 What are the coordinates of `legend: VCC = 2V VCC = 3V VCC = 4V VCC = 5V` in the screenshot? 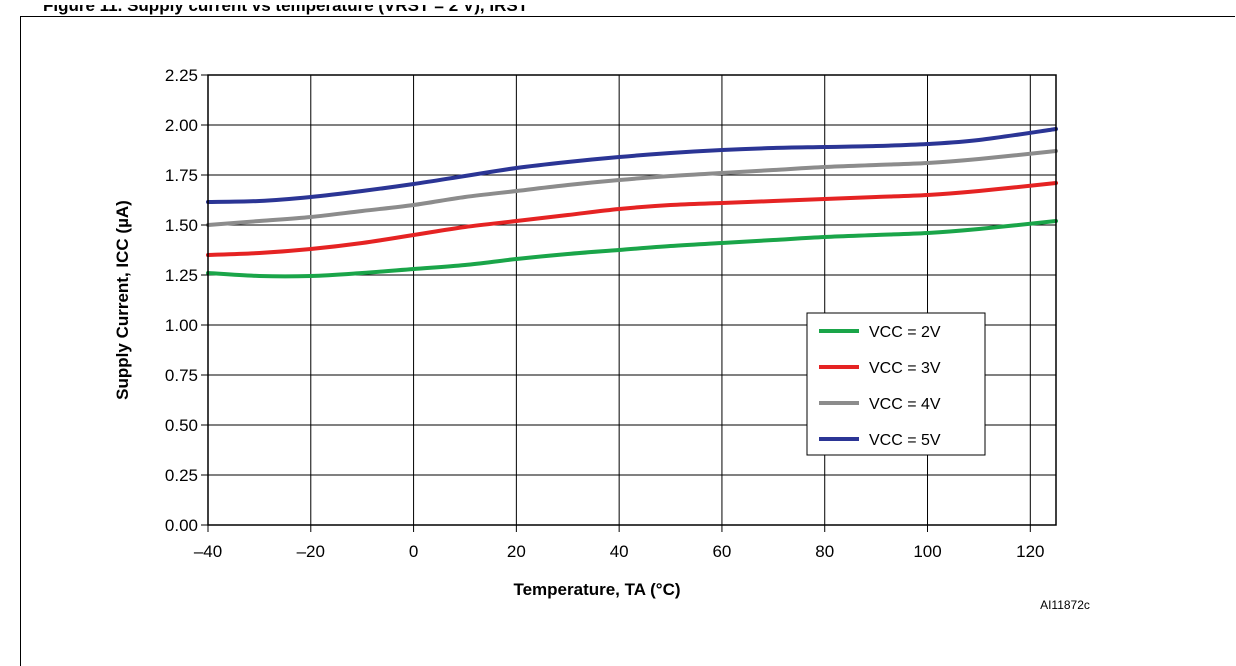 It's located at (896, 384).